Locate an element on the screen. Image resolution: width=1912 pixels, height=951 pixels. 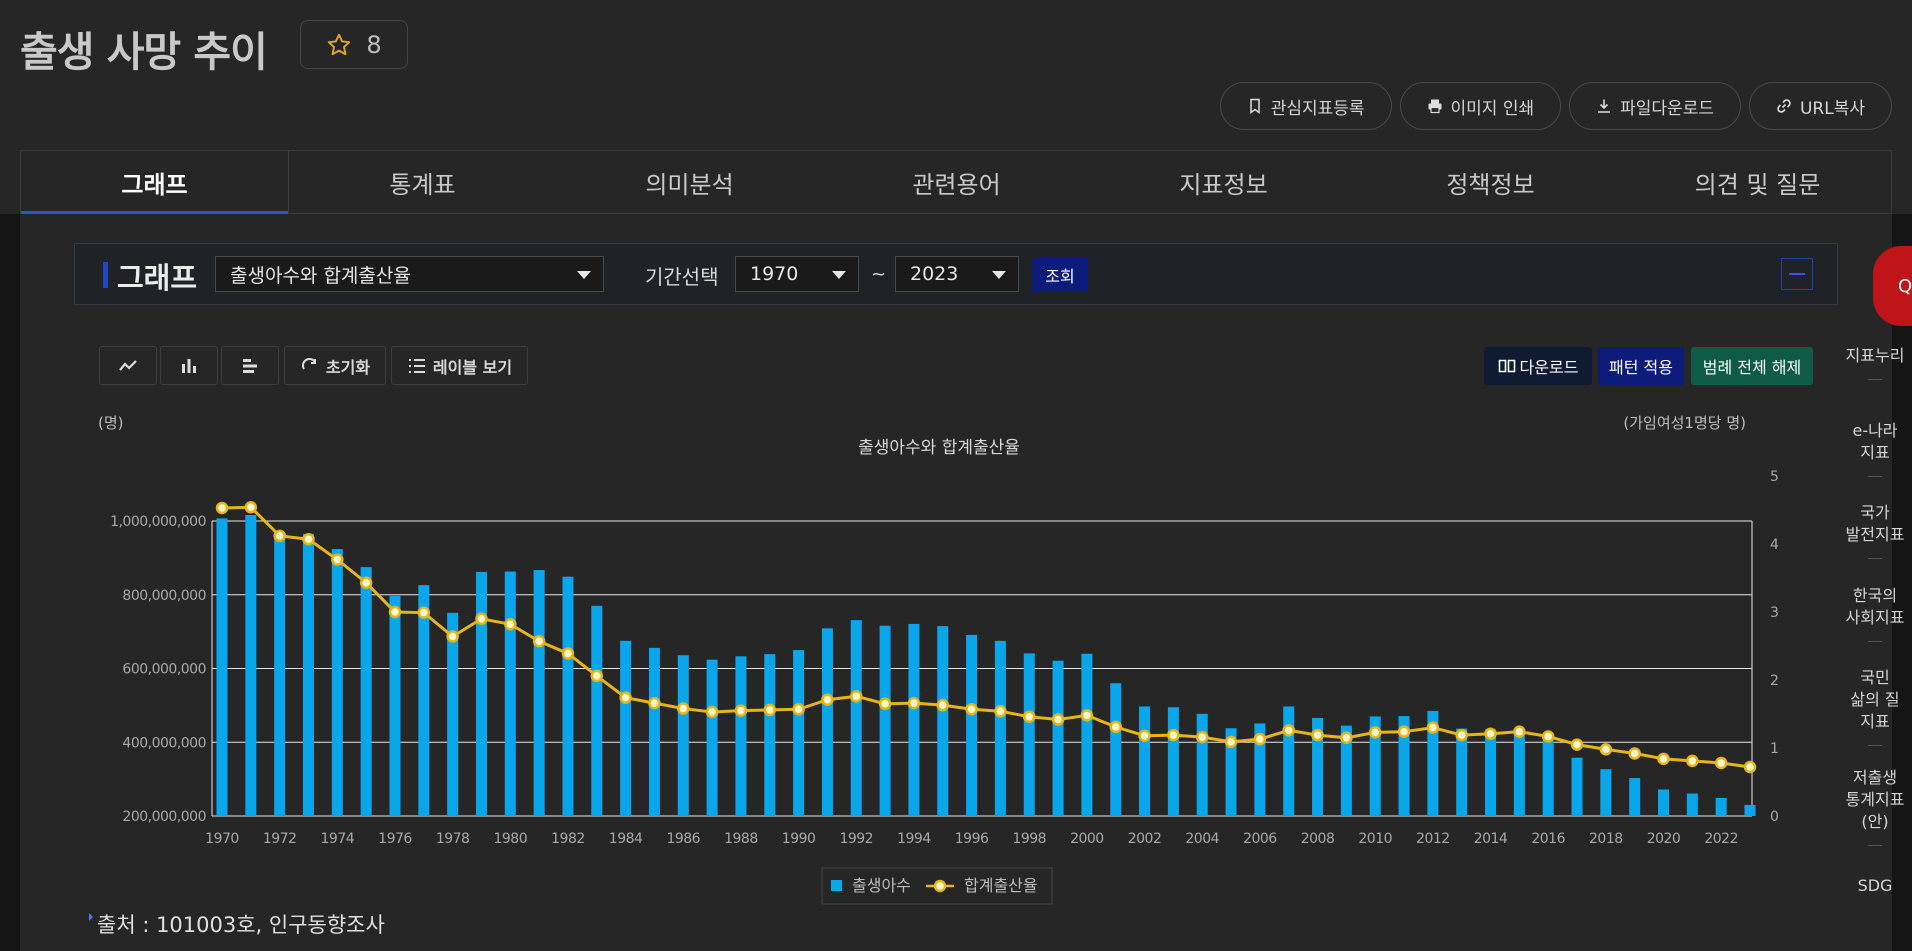
from-year-select: 1970 is located at coordinates (797, 274).